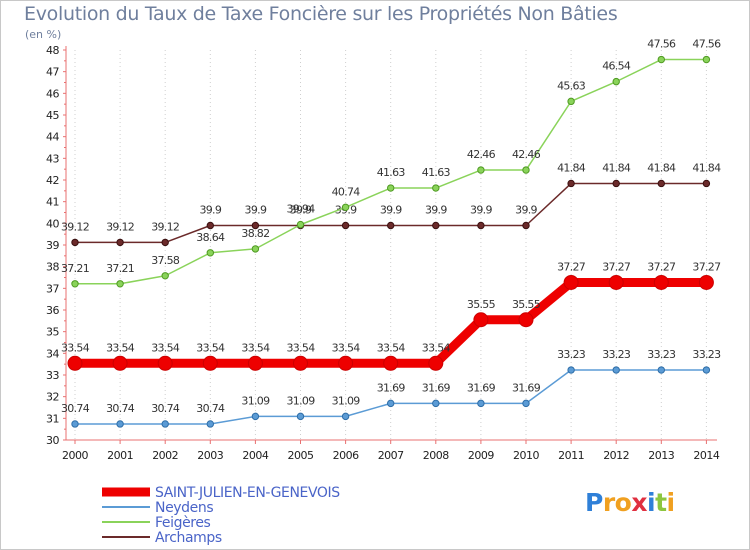 This screenshot has width=750, height=550. I want to click on logo-letter: i, so click(651, 502).